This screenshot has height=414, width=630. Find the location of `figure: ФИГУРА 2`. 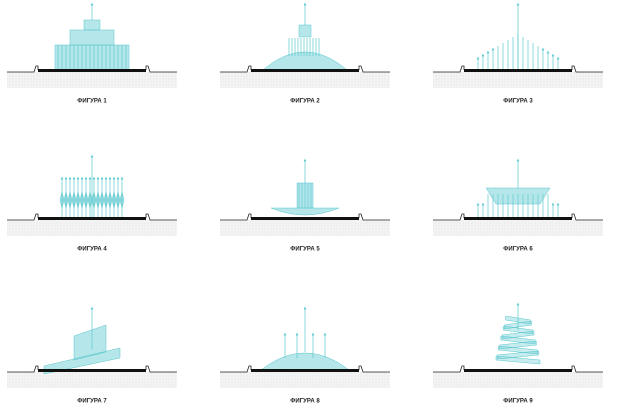

figure: ФИГУРА 2 is located at coordinates (305, 53).